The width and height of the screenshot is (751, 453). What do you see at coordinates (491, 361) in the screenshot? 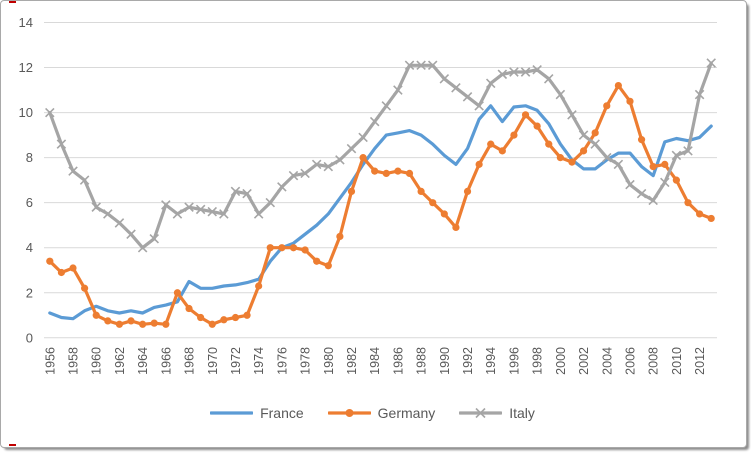
I see `x-tick-label: 1994` at bounding box center [491, 361].